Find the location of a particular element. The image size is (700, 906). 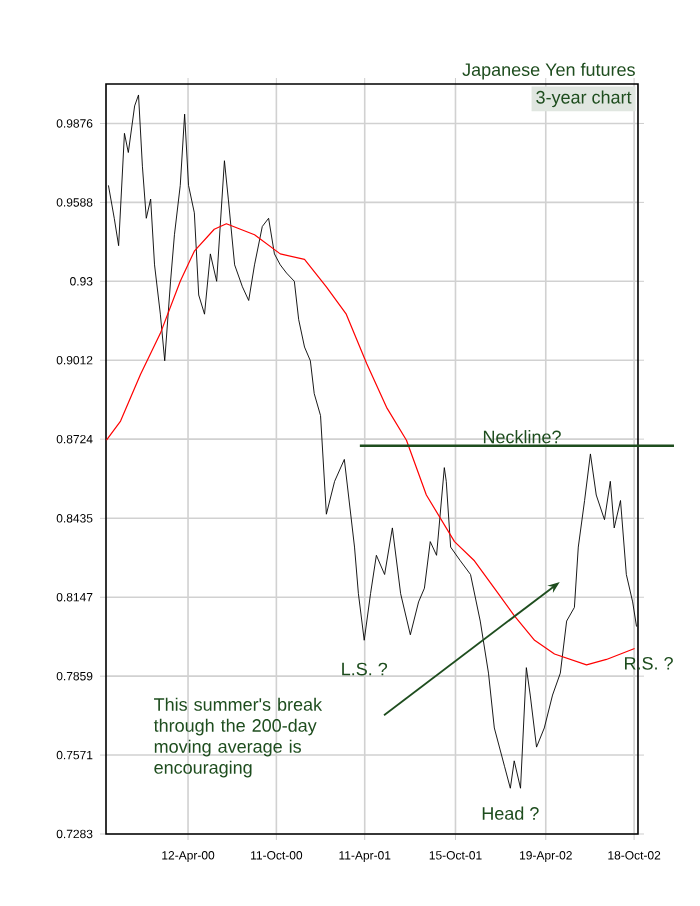

annotation: This summer's break through the 200-day moving average is encouraging is located at coordinates (238, 737).